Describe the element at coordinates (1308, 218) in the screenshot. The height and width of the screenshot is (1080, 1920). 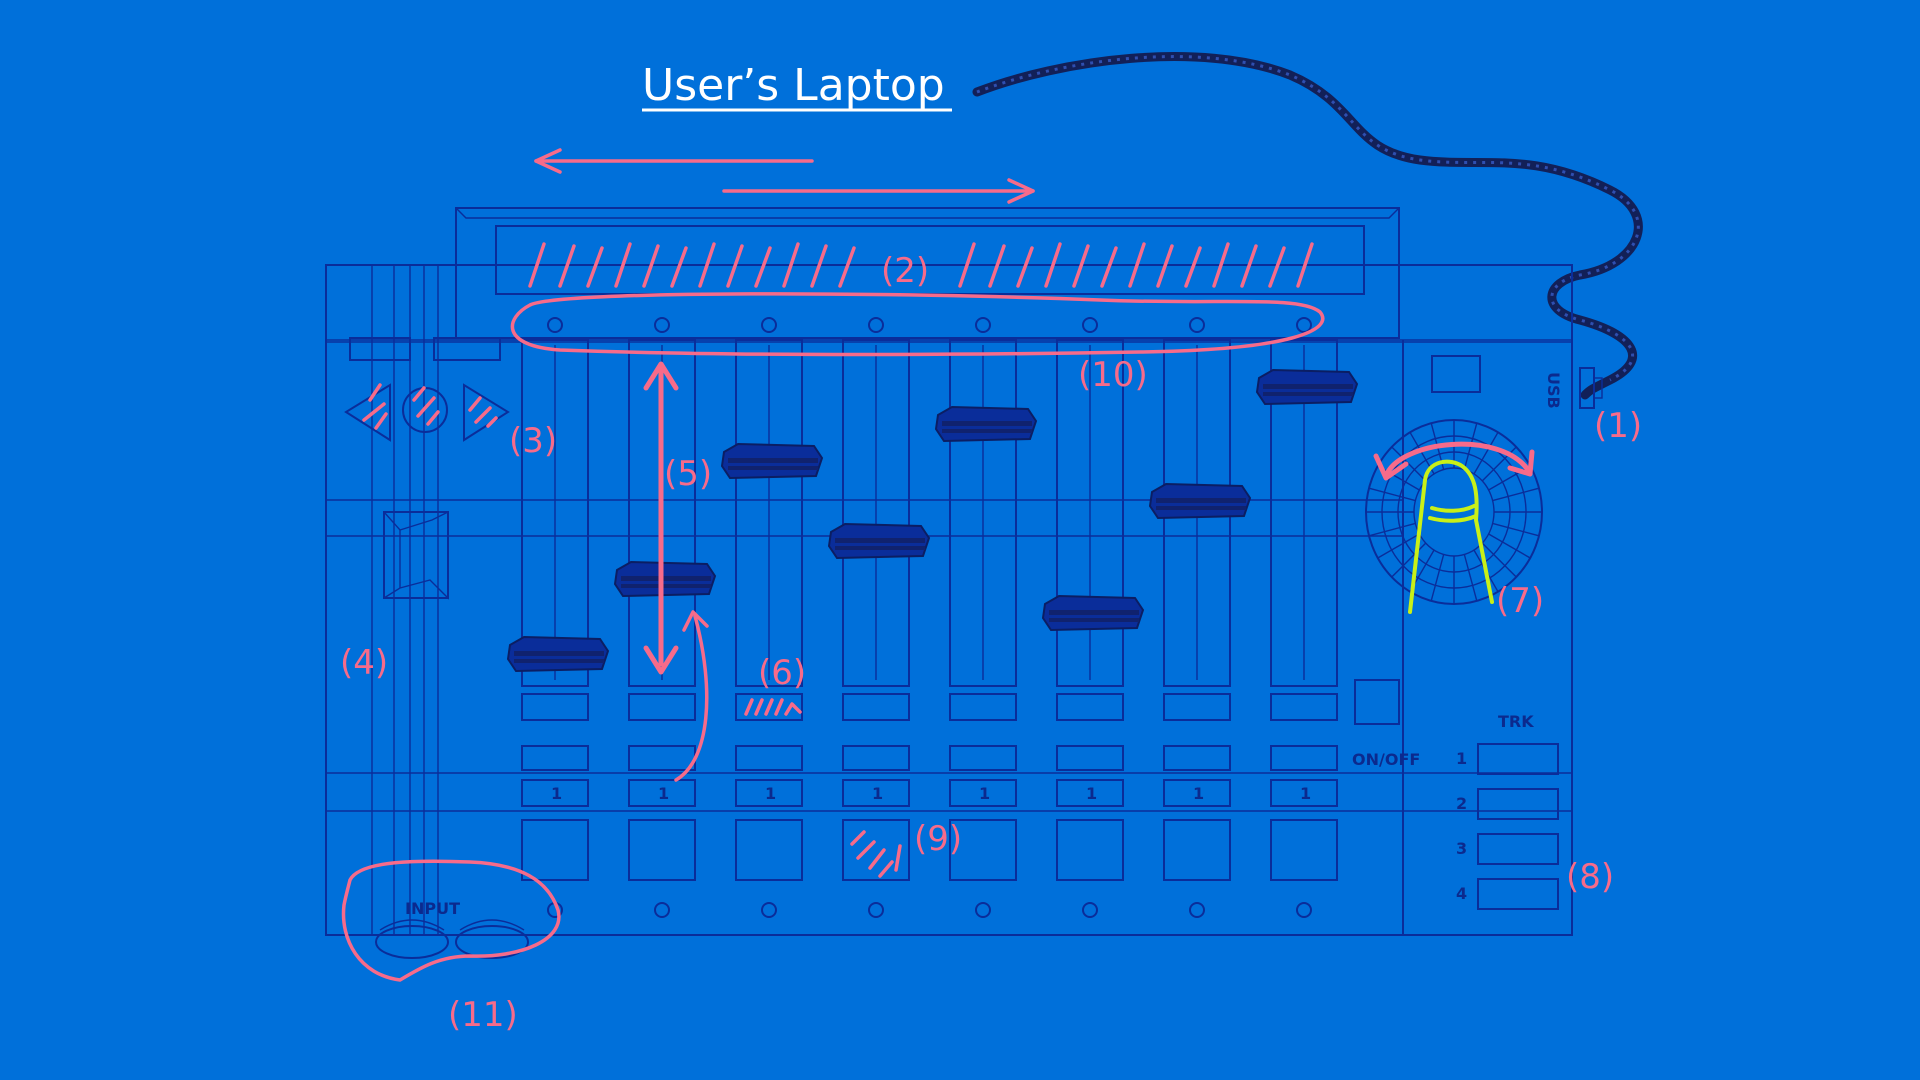
I see `usb-cable-highlight` at that location.